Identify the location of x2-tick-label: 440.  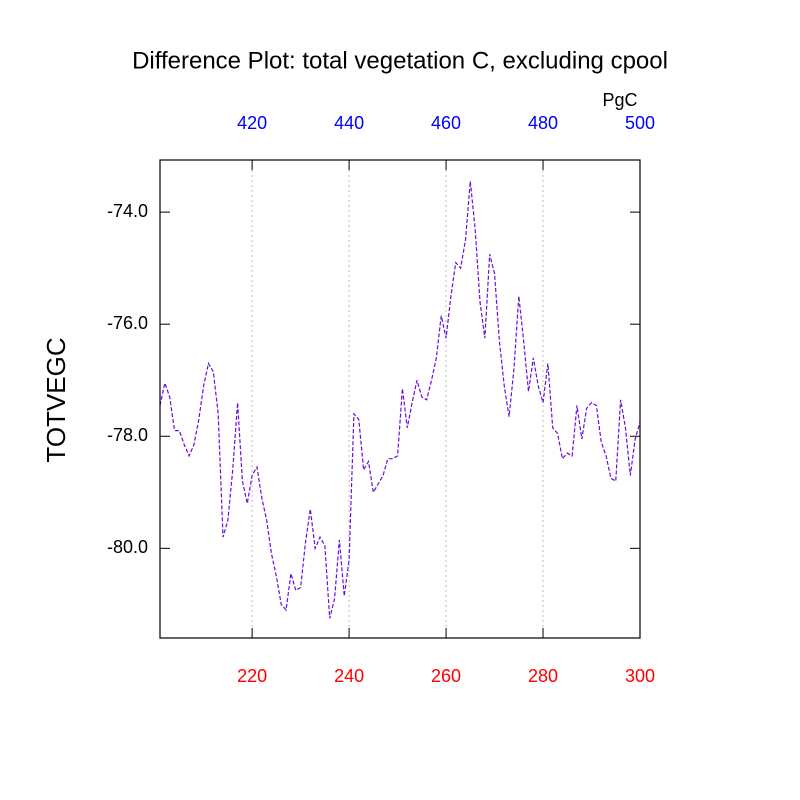
(349, 123).